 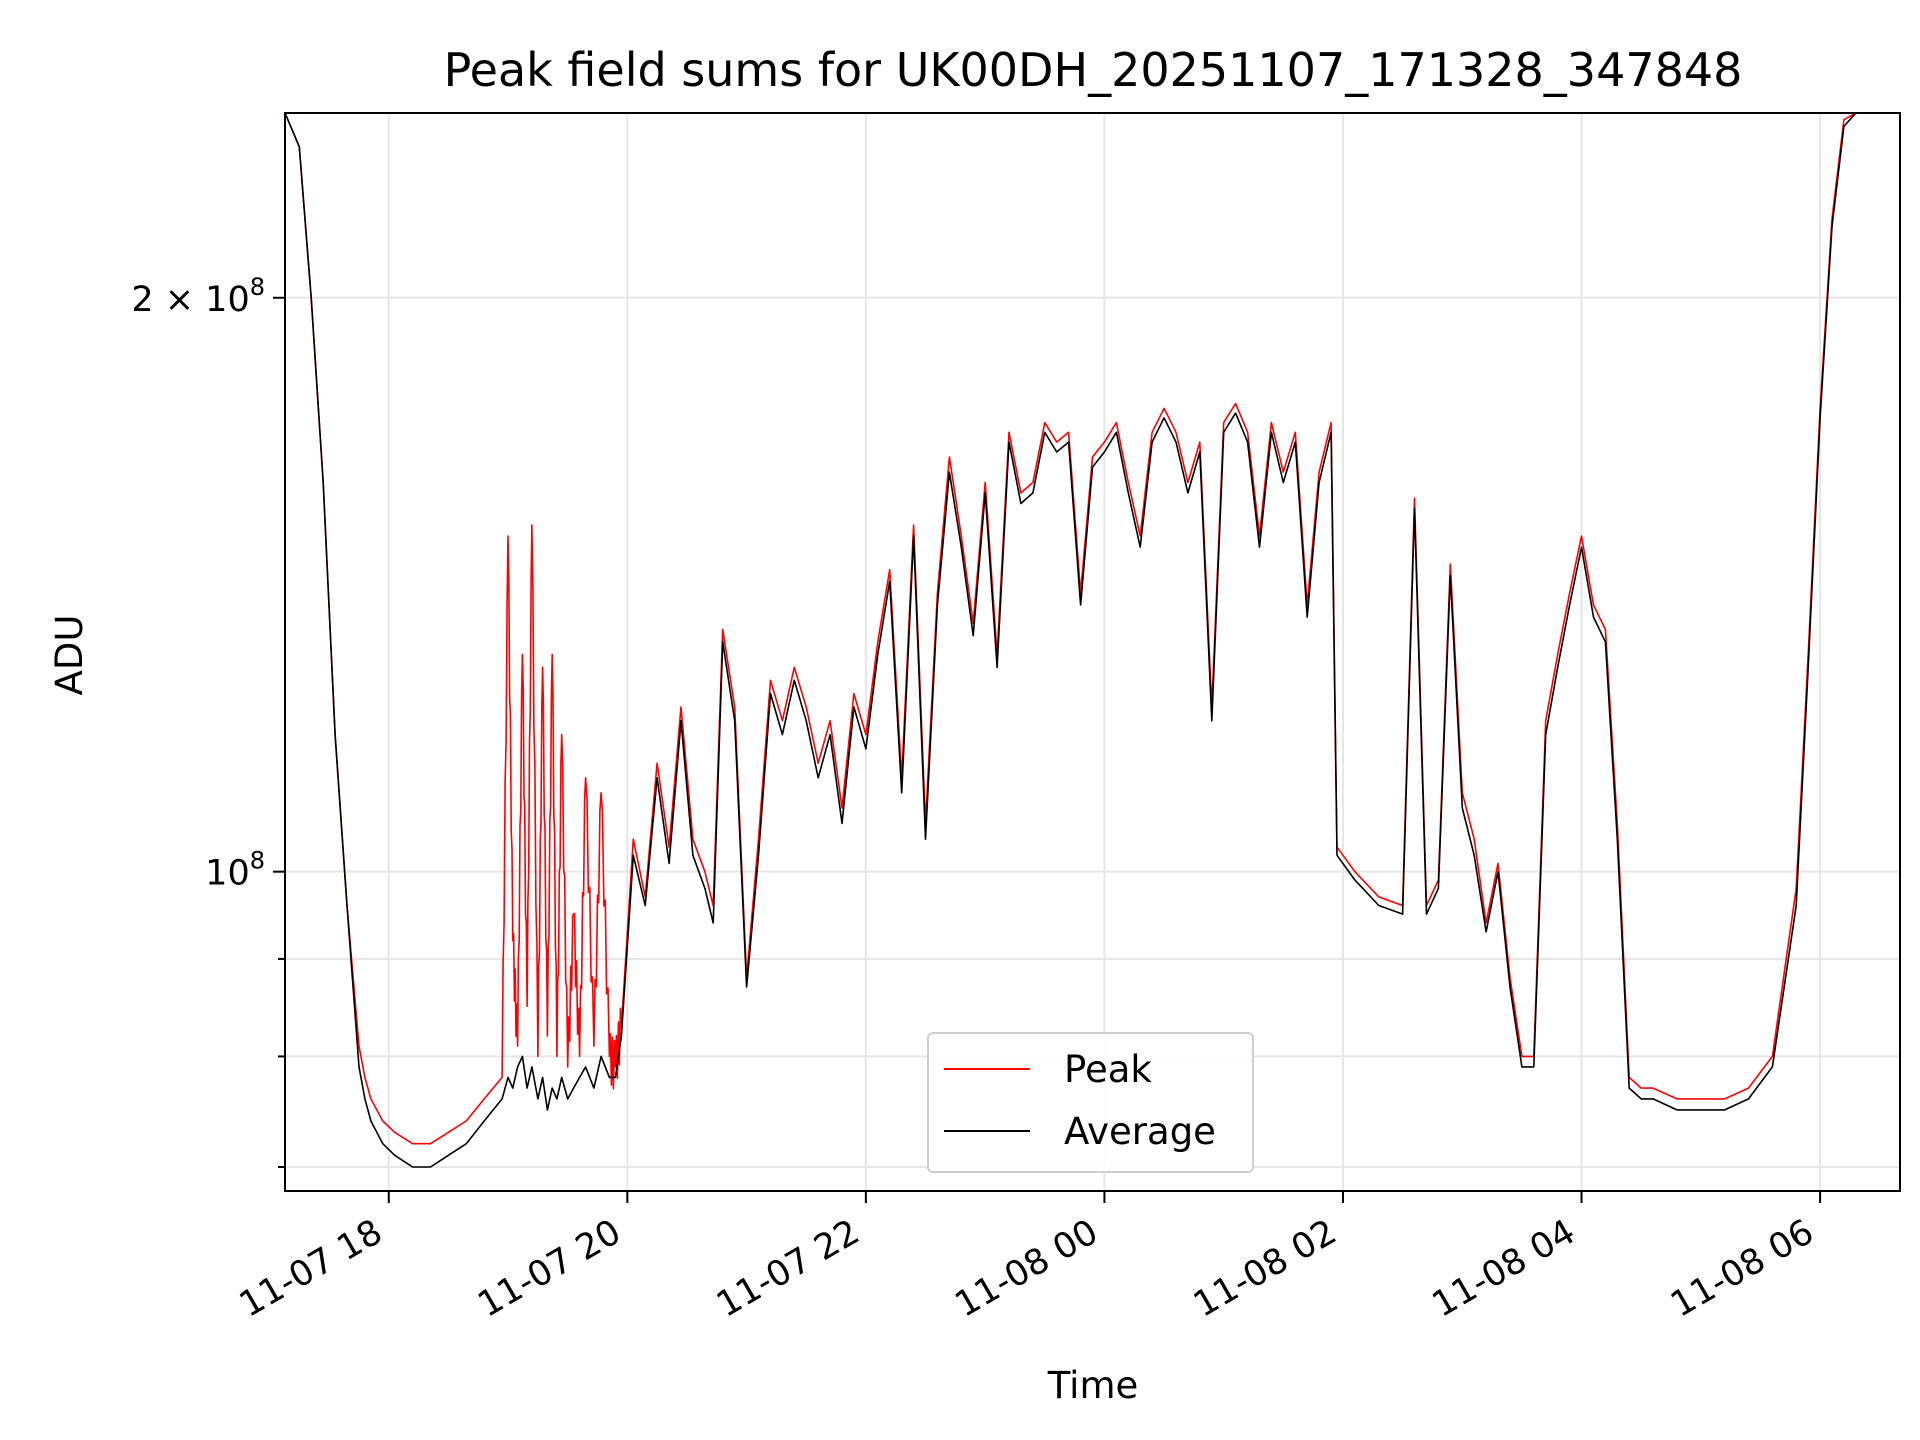 What do you see at coordinates (1140, 1131) in the screenshot?
I see `legend-average-label: Average` at bounding box center [1140, 1131].